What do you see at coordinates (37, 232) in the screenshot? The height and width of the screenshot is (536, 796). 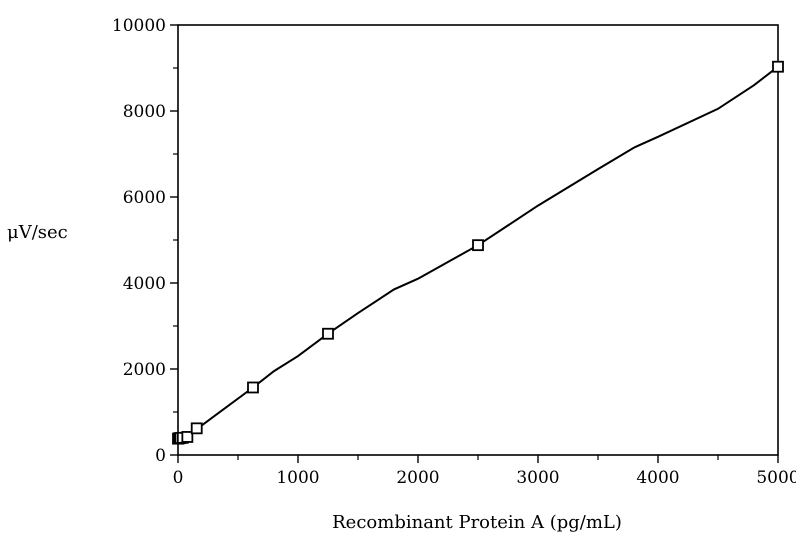 I see `y-axis-label: μV/sec` at bounding box center [37, 232].